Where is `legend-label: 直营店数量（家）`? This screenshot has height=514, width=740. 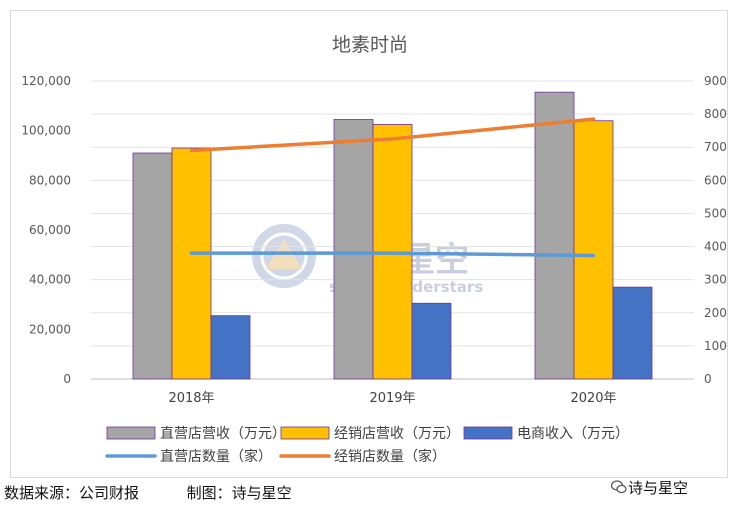
legend-label: 直营店数量（家） is located at coordinates (216, 456).